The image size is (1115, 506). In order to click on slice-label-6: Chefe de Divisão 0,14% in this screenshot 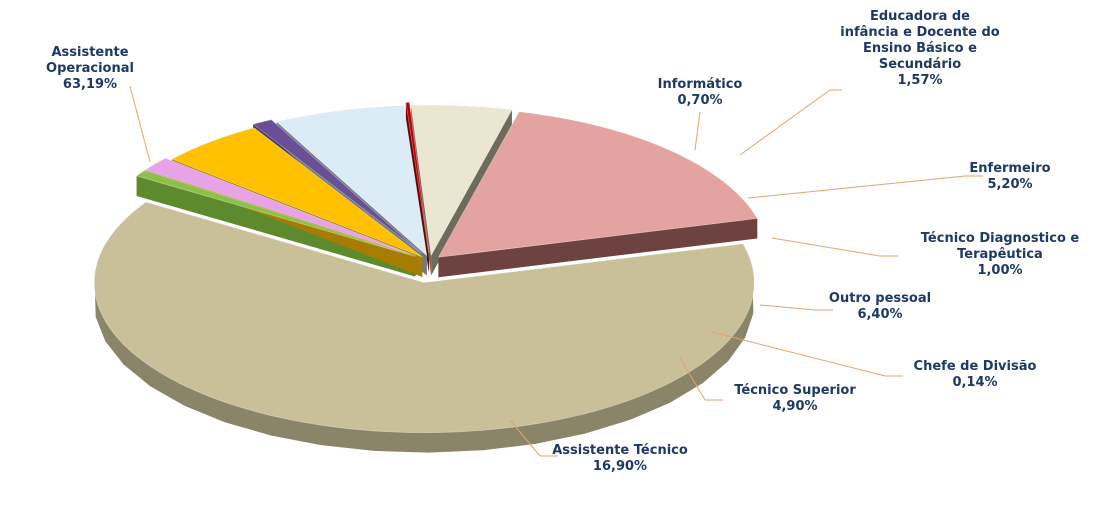, I will do `click(975, 374)`.